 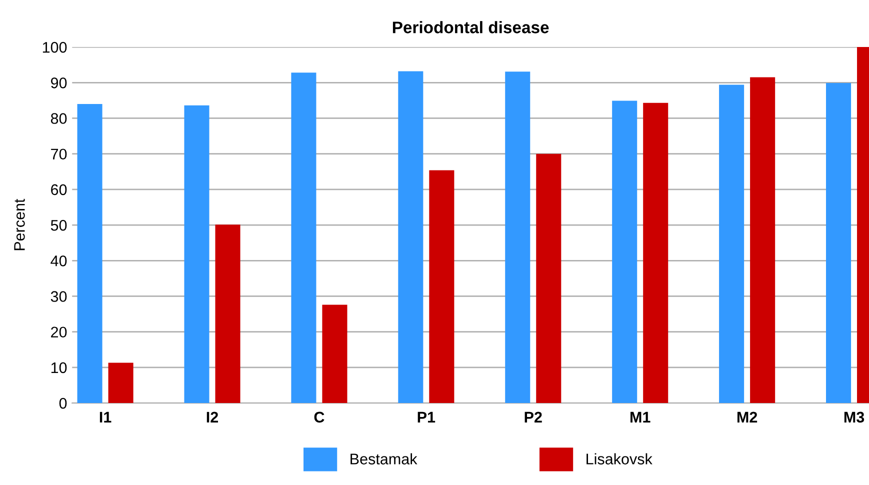 I want to click on y-tick-label: 10, so click(x=59, y=368).